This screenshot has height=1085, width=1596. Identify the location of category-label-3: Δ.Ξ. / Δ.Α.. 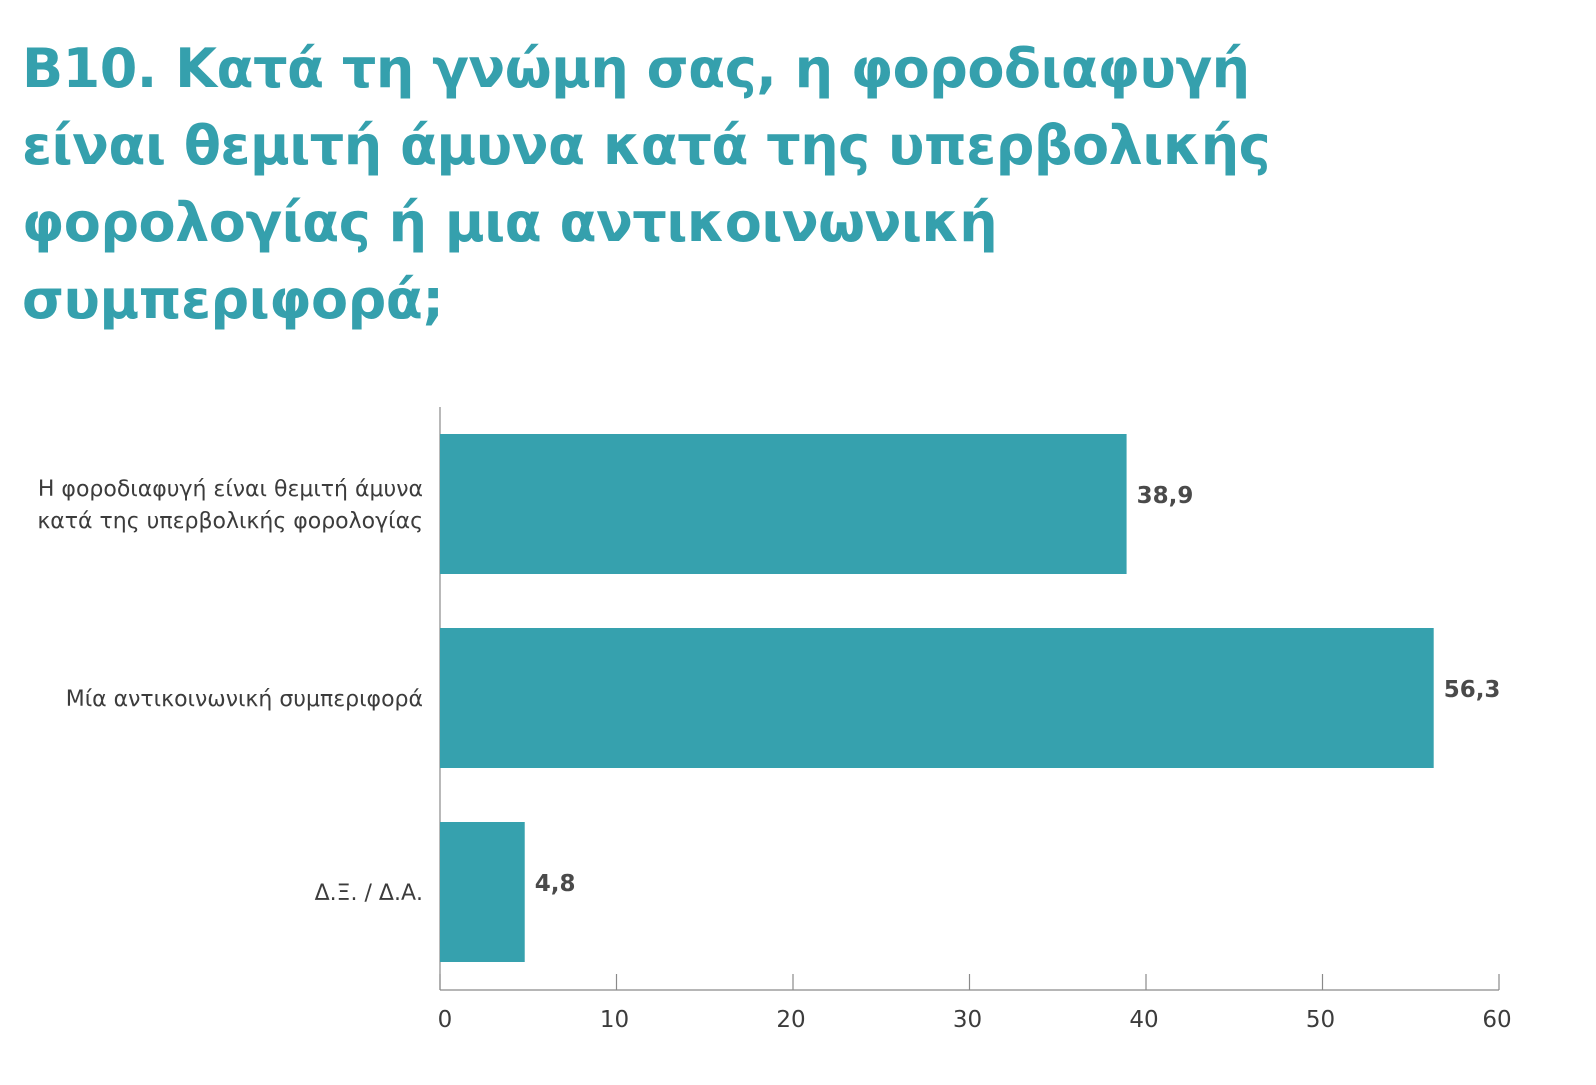
(369, 893).